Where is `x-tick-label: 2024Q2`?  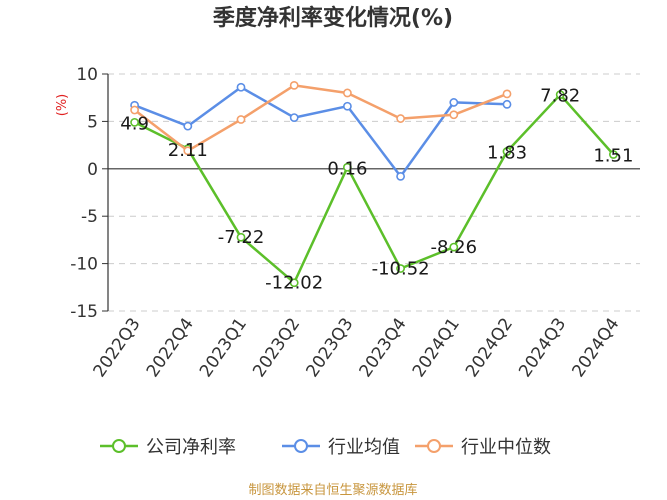 x-tick-label: 2024Q2 is located at coordinates (489, 347).